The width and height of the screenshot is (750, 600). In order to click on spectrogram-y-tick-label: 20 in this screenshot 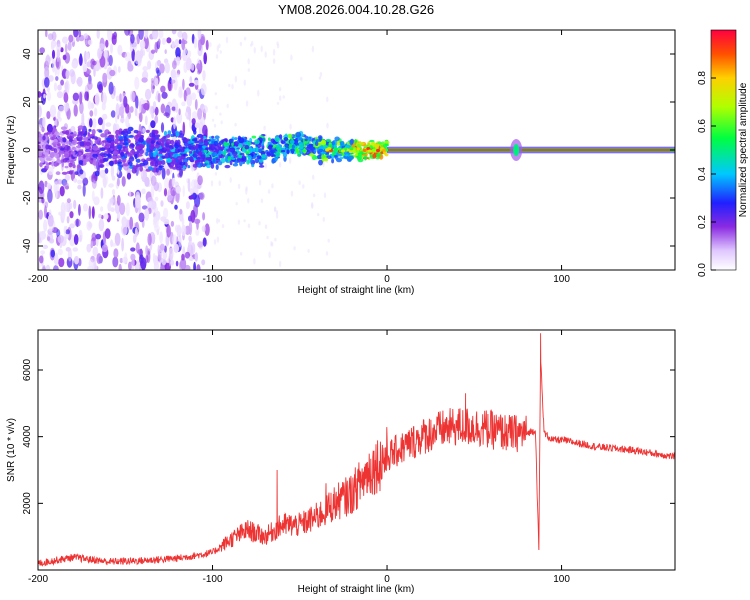, I will do `click(27, 102)`.